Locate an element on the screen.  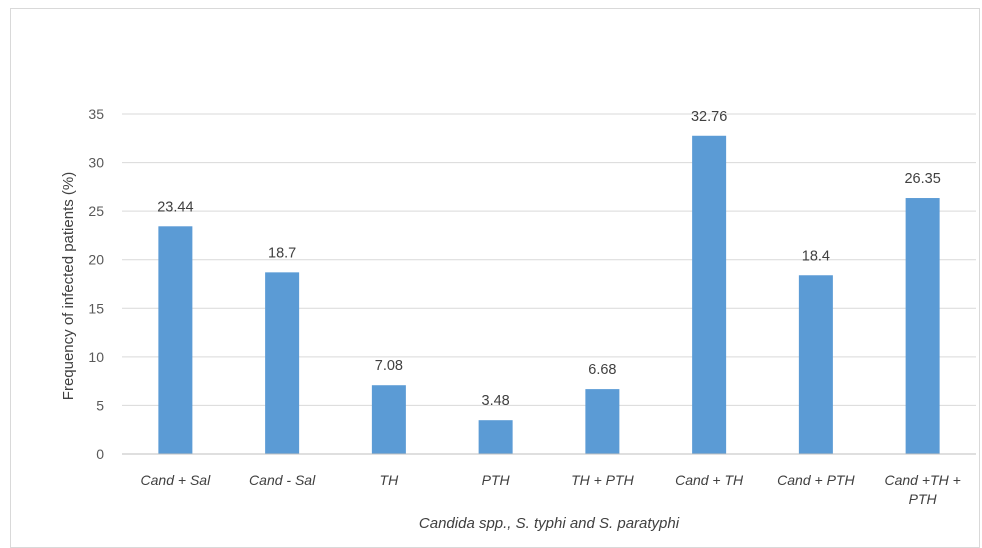
y-tick-label: 25 is located at coordinates (96, 211).